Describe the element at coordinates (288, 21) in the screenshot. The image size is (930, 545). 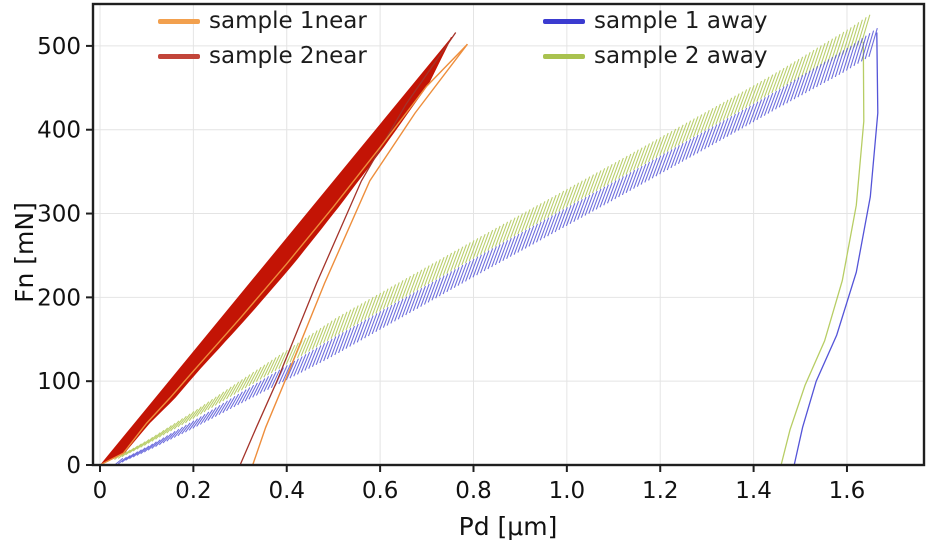
I see `legend-label-sample-1-near: sample 1near` at that location.